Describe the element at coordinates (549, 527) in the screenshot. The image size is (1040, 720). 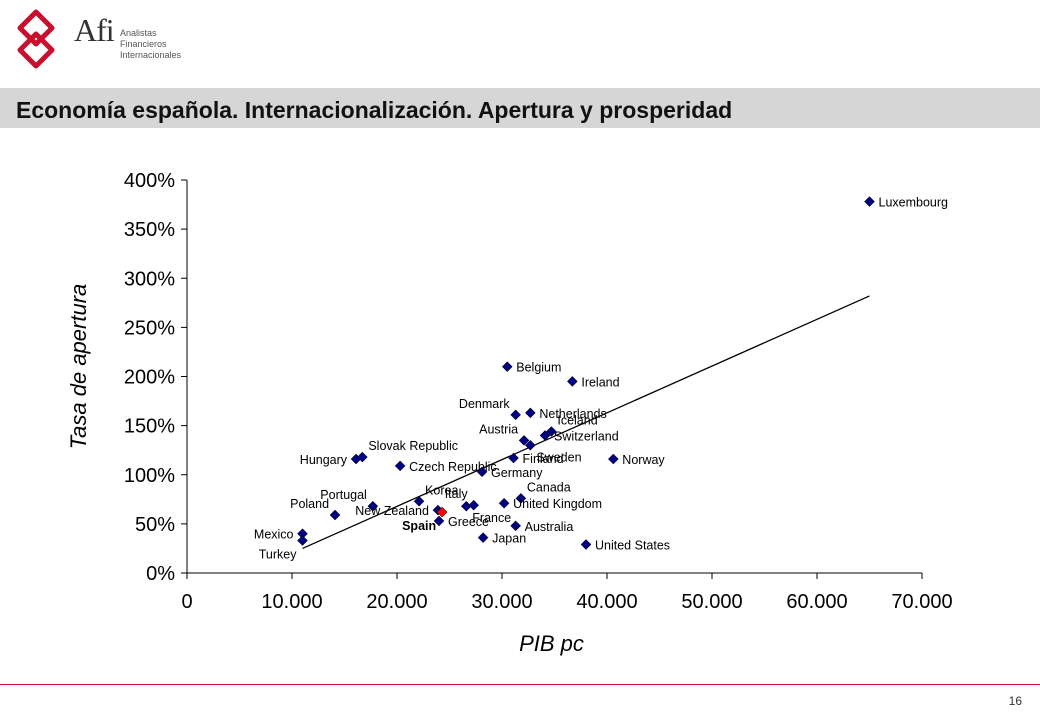
I see `data-label-australia: Australia` at that location.